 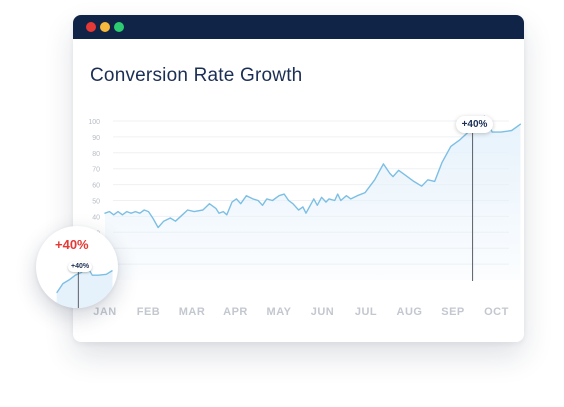 What do you see at coordinates (94, 122) in the screenshot?
I see `y-tick-label: 100` at bounding box center [94, 122].